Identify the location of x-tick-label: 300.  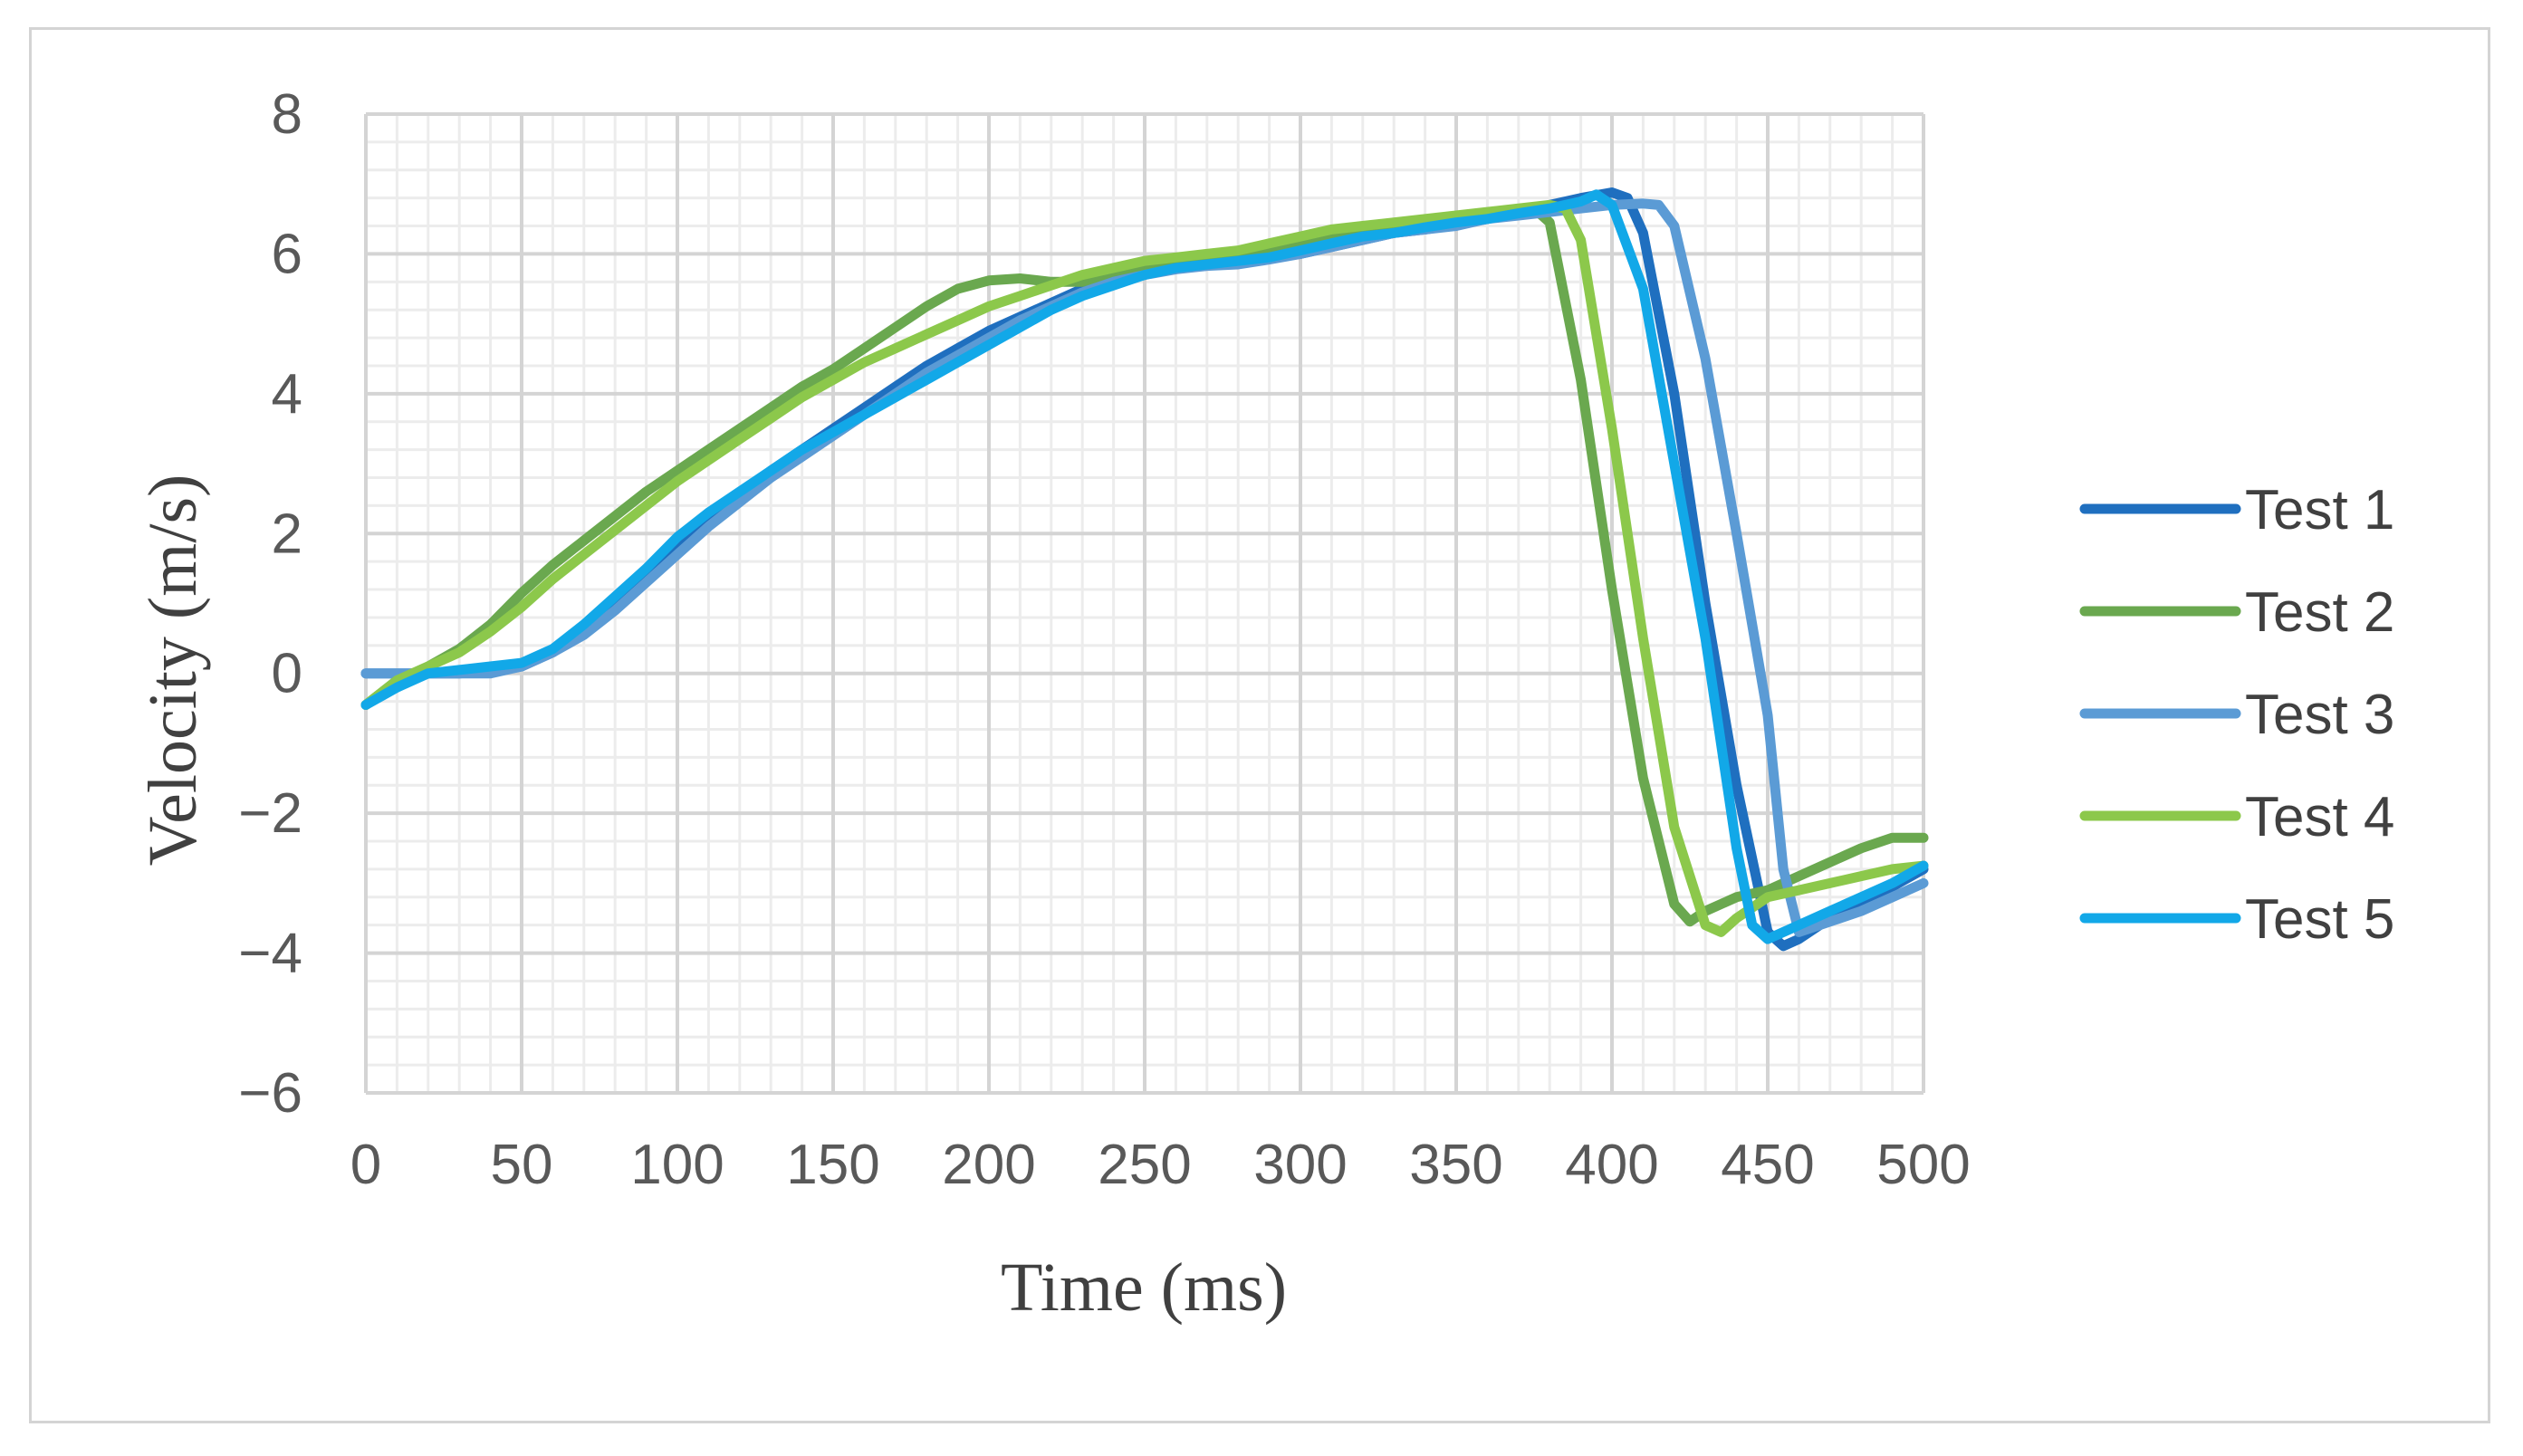
(1300, 1165).